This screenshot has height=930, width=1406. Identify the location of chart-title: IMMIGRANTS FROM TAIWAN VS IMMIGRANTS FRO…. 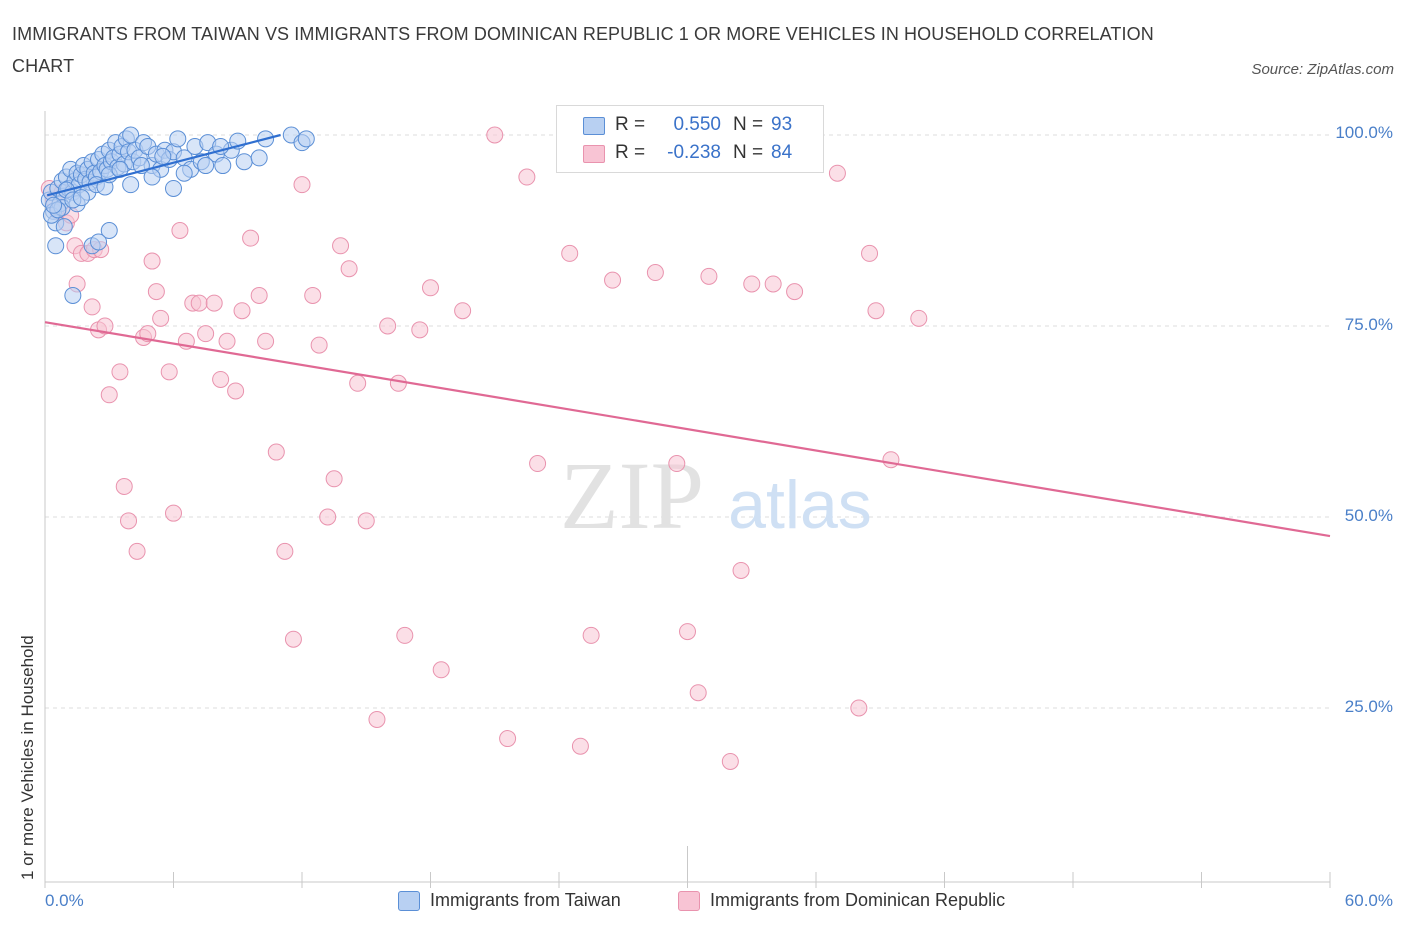
(583, 50).